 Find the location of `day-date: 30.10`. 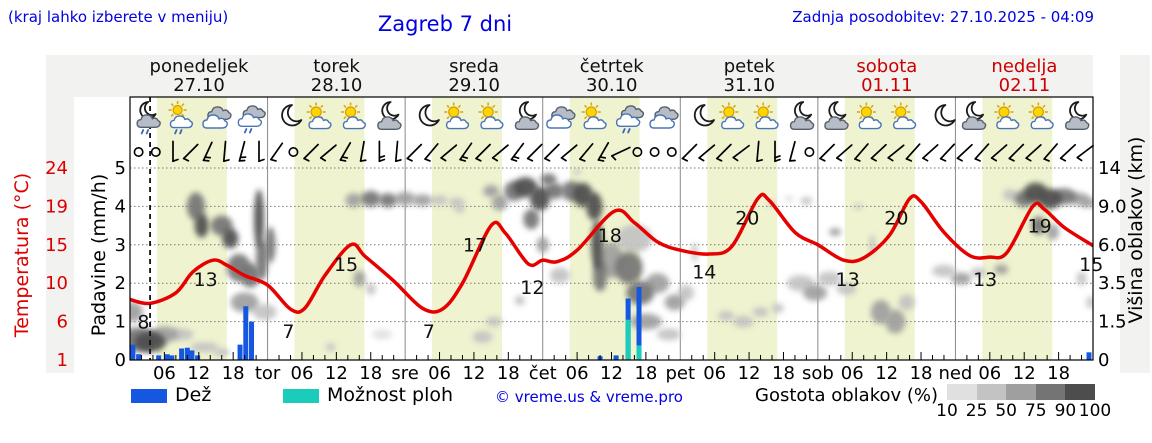

day-date: 30.10 is located at coordinates (611, 85).